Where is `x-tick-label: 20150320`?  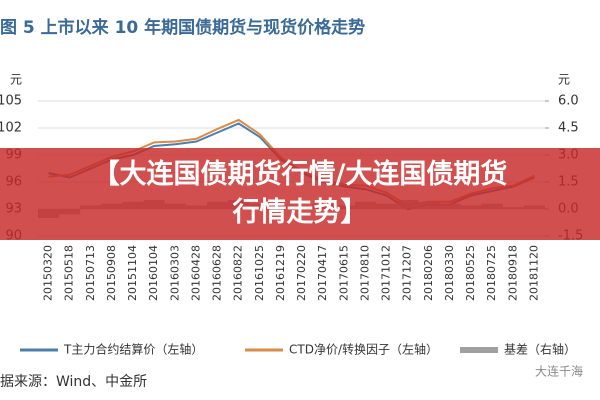 x-tick-label: 20150320 is located at coordinates (48, 273).